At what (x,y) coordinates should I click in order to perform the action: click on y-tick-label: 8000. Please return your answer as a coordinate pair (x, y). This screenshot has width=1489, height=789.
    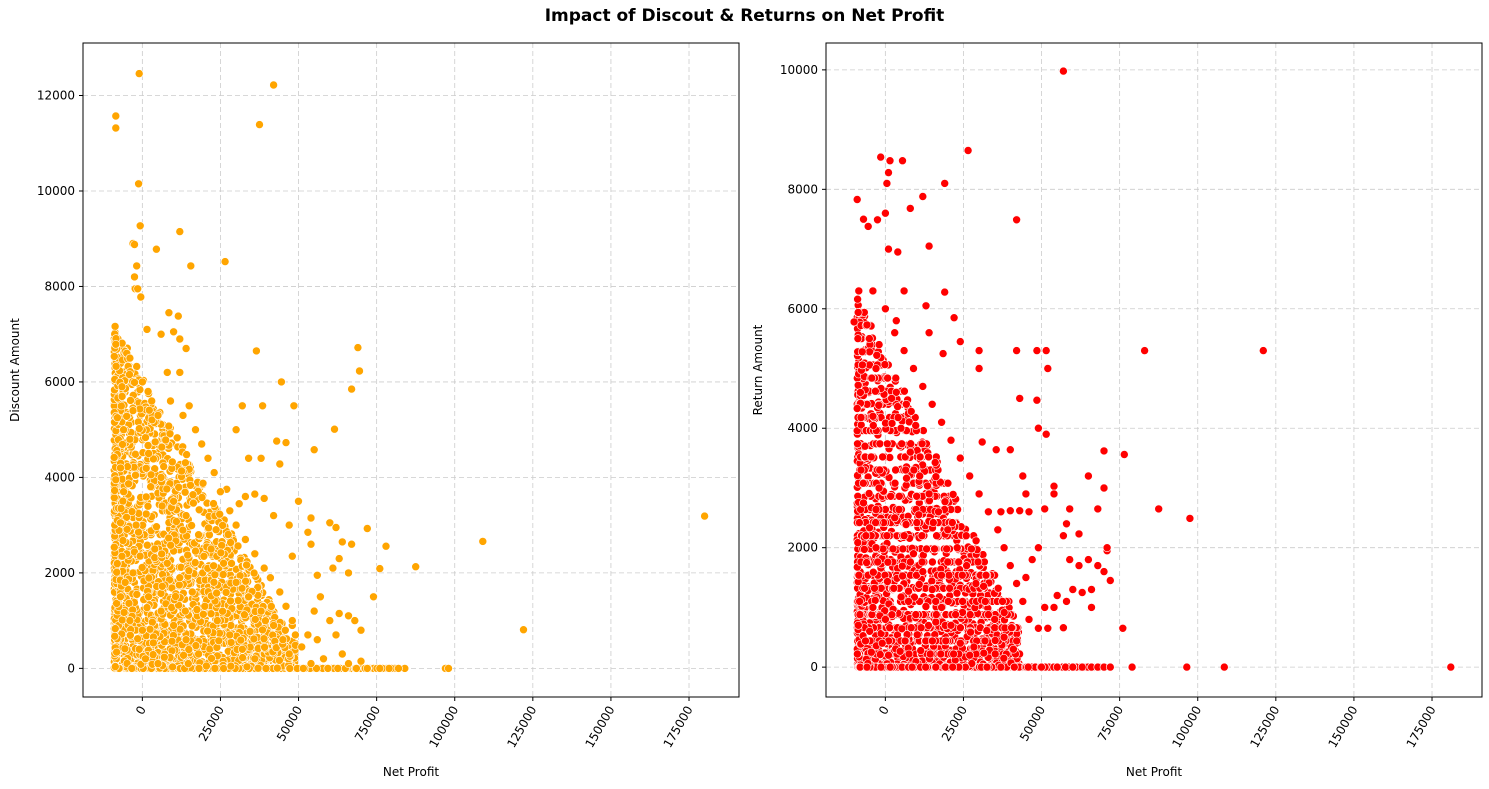
    Looking at the image, I should click on (59, 286).